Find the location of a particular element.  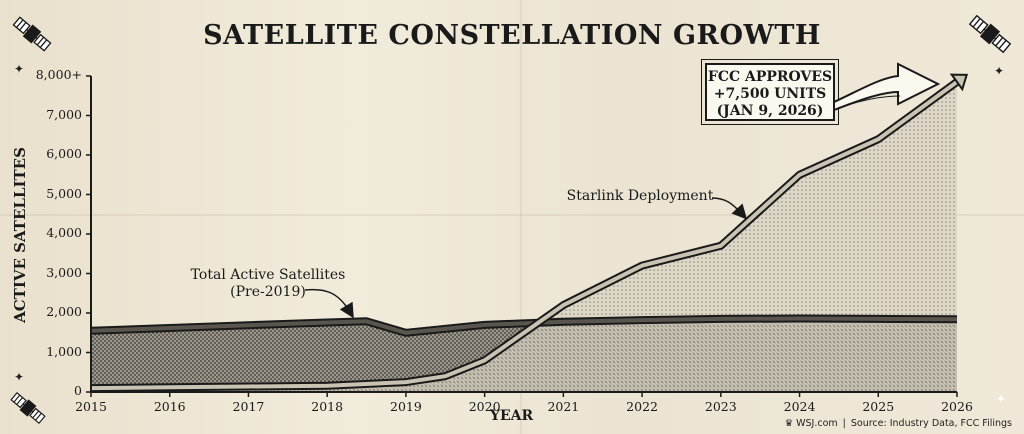

annotation-total-line1: Total Active Satellites is located at coordinates (268, 275).